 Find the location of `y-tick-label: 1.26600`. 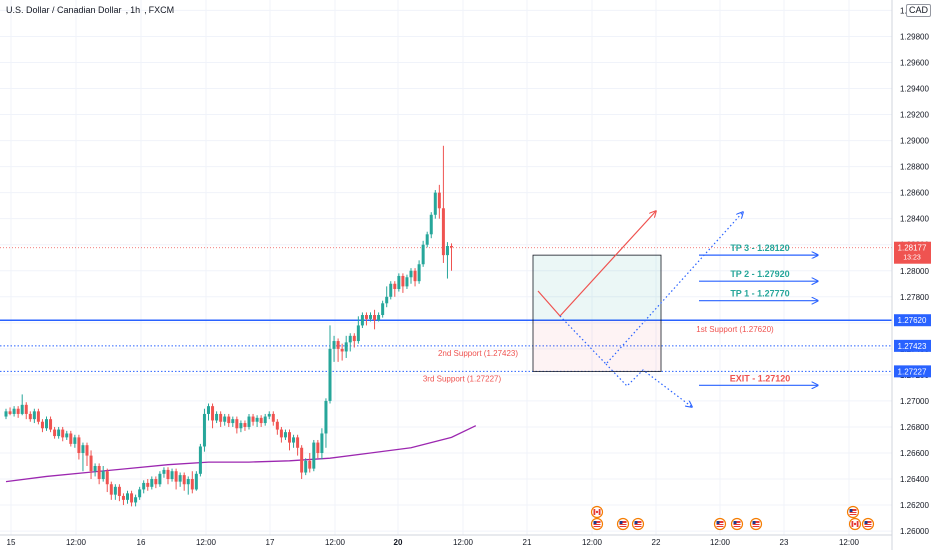

y-tick-label: 1.26600 is located at coordinates (914, 453).